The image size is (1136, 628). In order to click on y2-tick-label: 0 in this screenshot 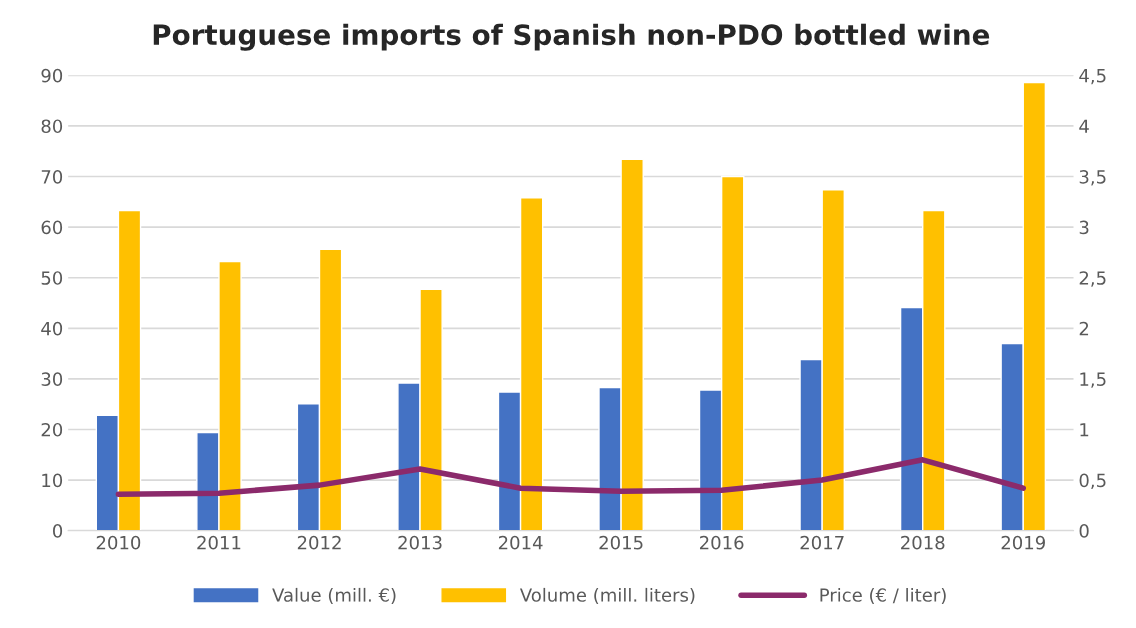, I will do `click(1084, 531)`.